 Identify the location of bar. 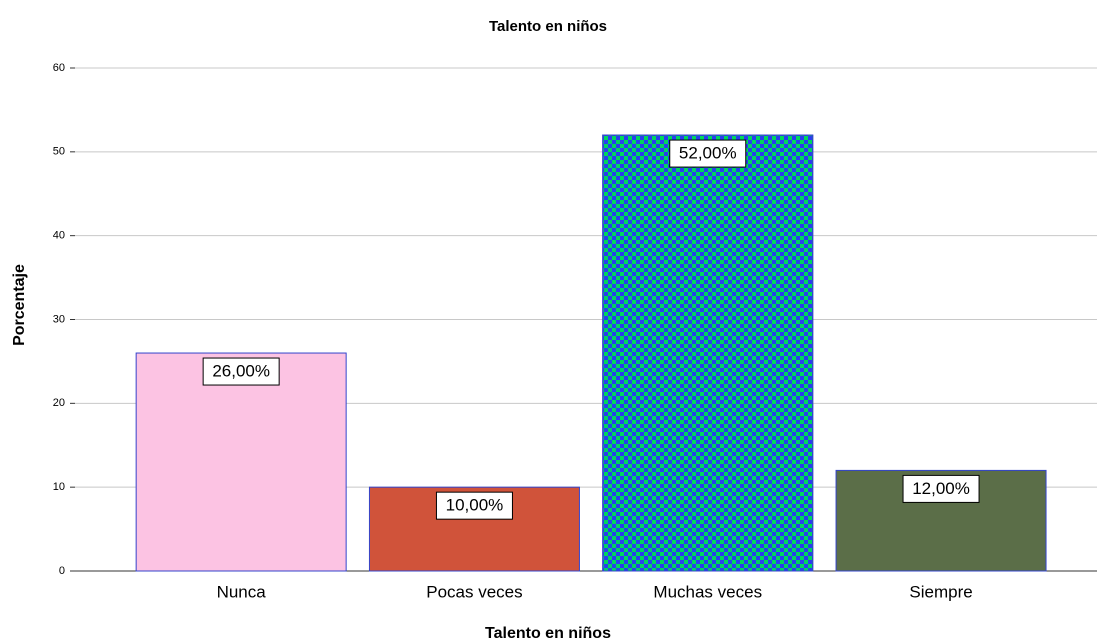
(241, 462).